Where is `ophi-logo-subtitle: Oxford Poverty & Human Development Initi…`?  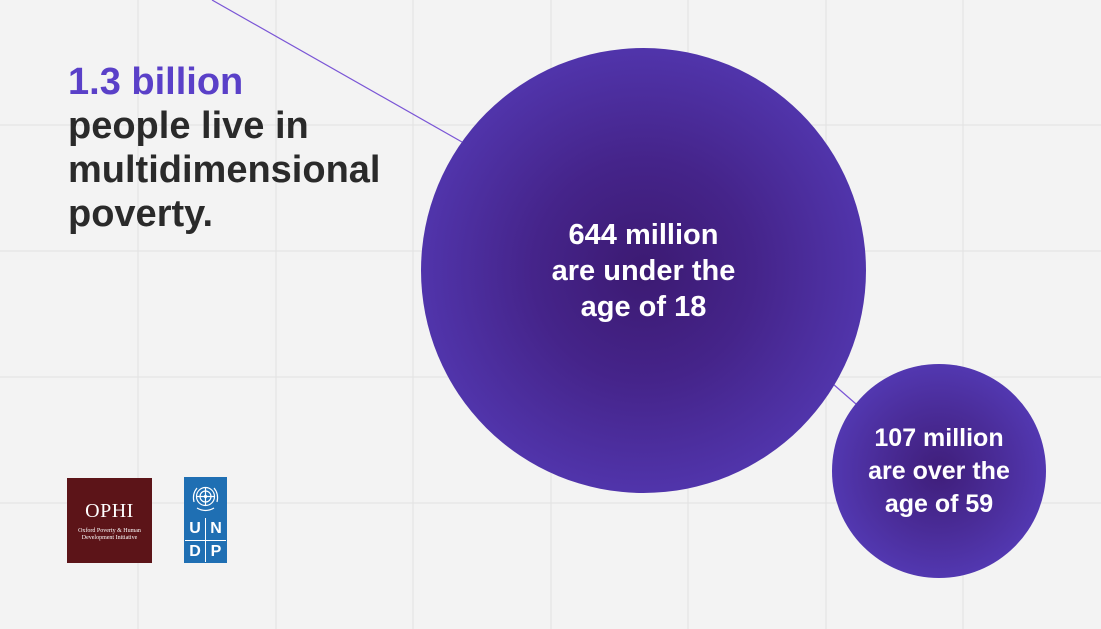
ophi-logo-subtitle: Oxford Poverty & Human Development Initi… is located at coordinates (109, 534).